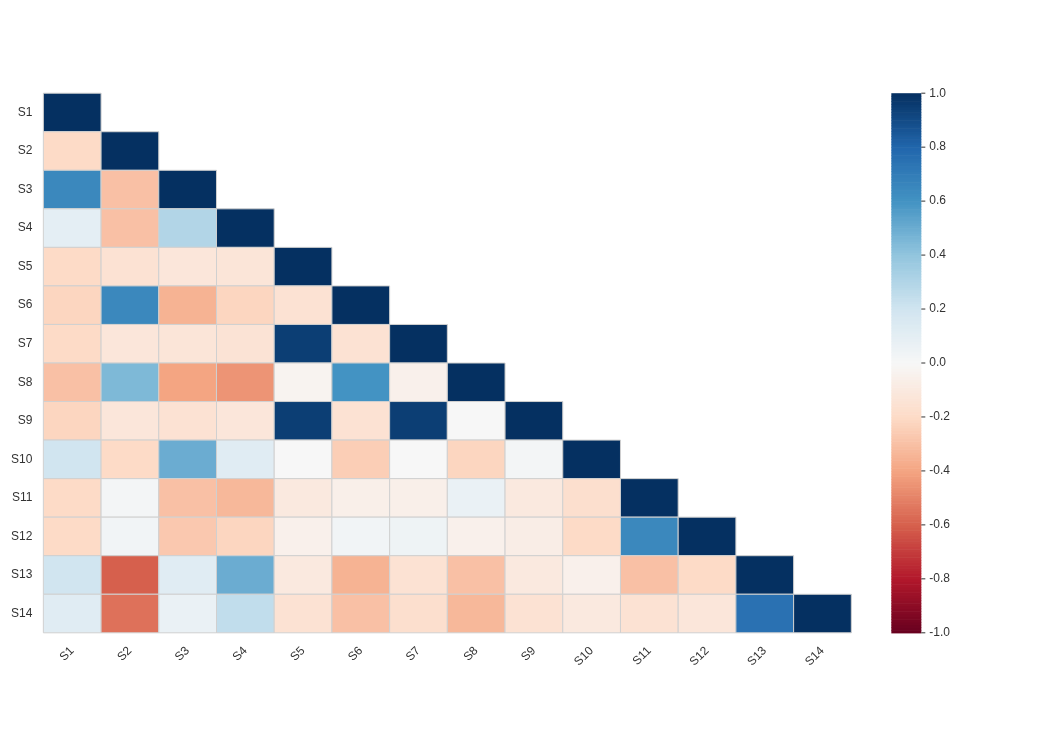  Describe the element at coordinates (642, 655) in the screenshot. I see `x-tick-label: S11` at that location.